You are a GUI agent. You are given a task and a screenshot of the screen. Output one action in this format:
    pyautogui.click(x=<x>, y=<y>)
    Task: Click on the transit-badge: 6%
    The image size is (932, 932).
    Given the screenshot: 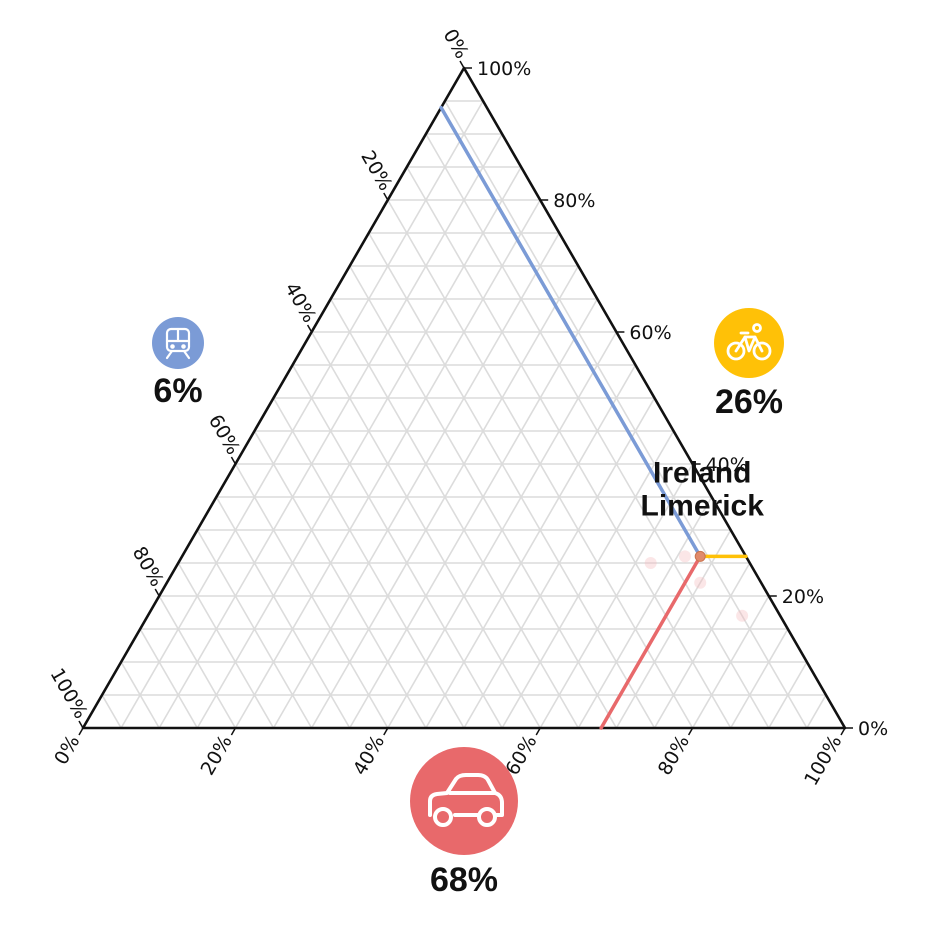 What is the action you would take?
    pyautogui.click(x=178, y=363)
    